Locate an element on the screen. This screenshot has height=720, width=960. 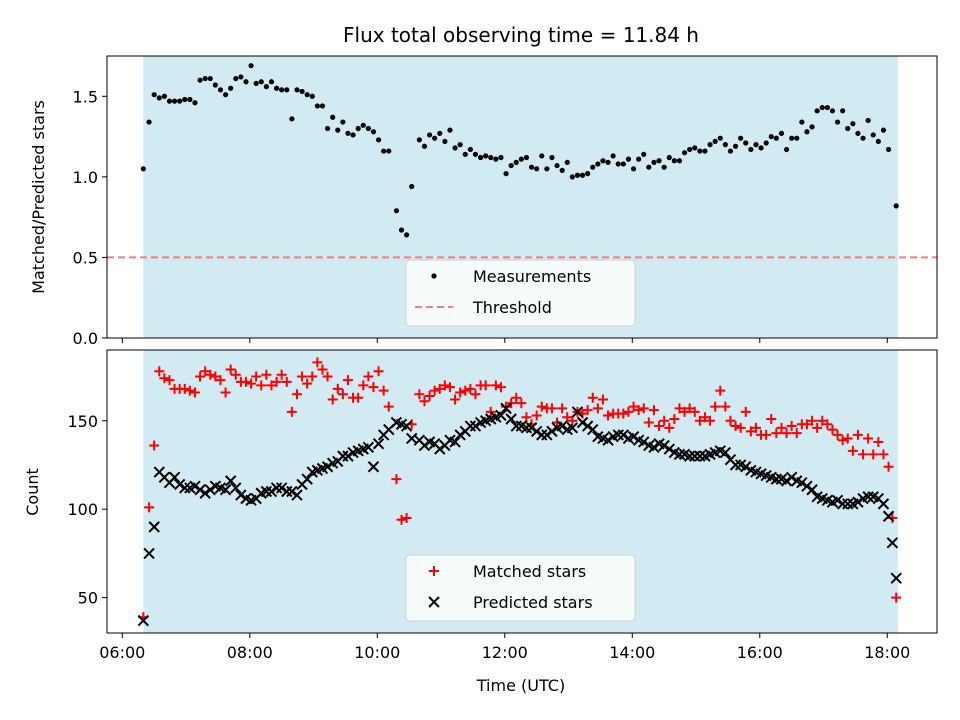
x-tick-label: 08:00 is located at coordinates (250, 652).